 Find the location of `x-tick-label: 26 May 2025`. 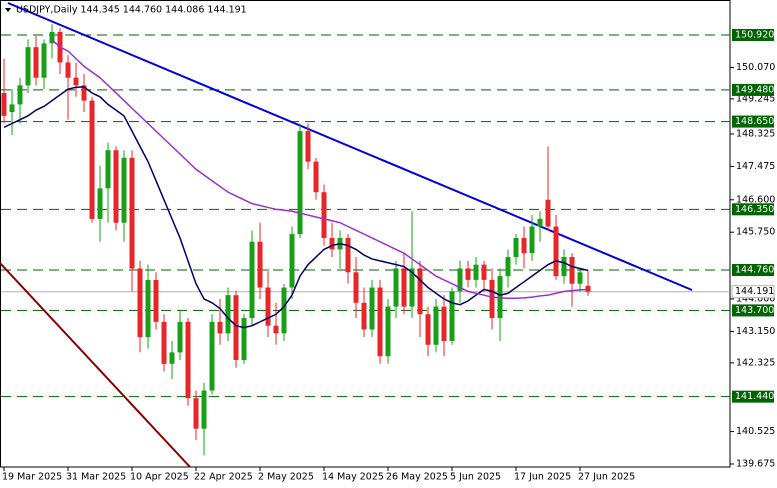

x-tick-label: 26 May 2025 is located at coordinates (417, 477).